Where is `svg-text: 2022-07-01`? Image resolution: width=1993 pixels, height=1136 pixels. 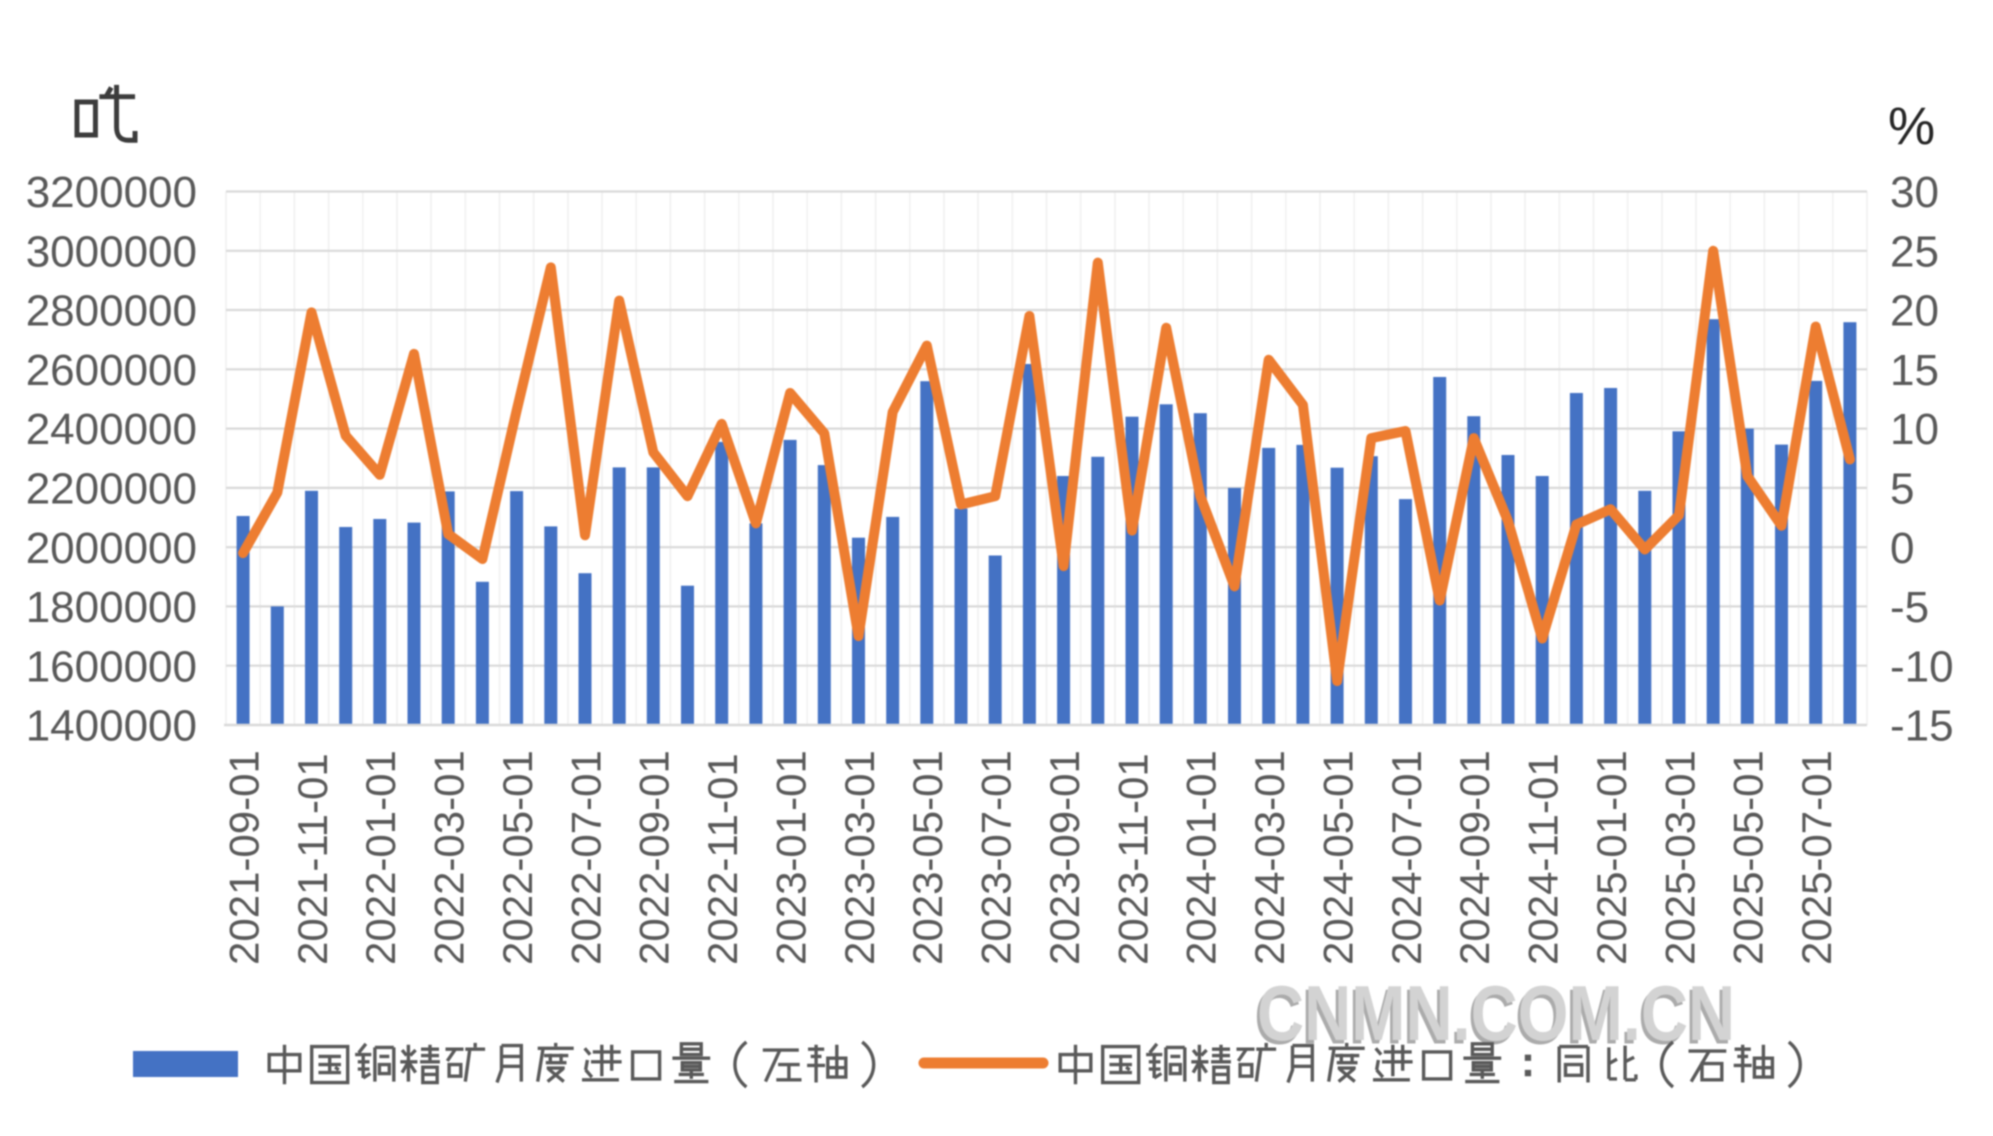
svg-text: 2022-07-01 is located at coordinates (585, 857).